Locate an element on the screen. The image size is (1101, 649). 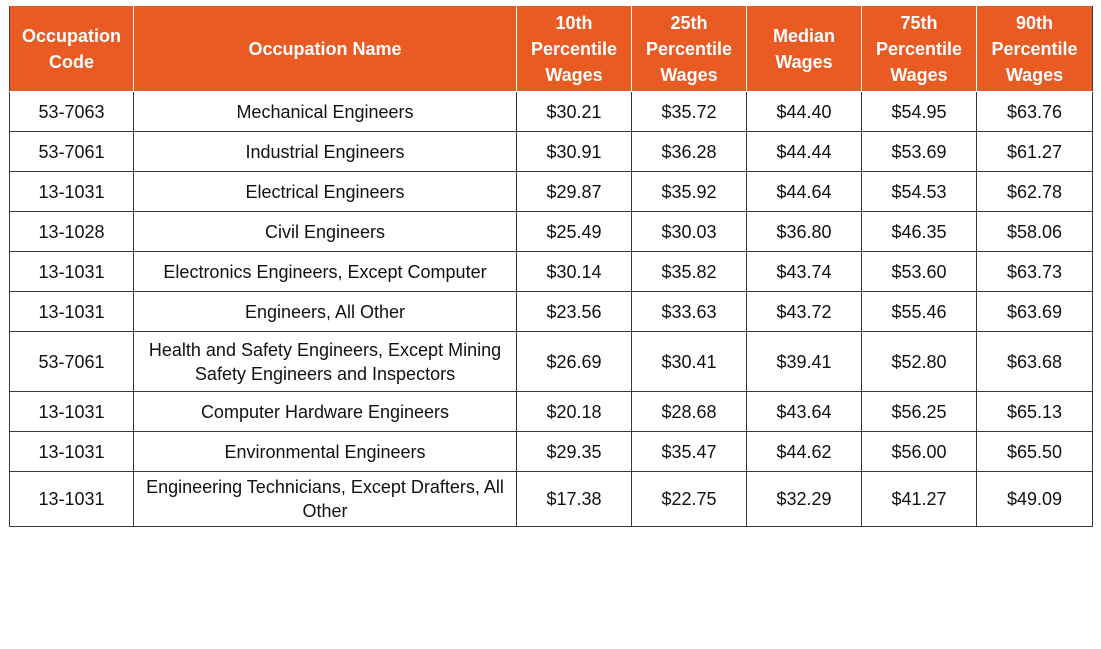
p90-wage-cell: $61.27 is located at coordinates (1034, 151).